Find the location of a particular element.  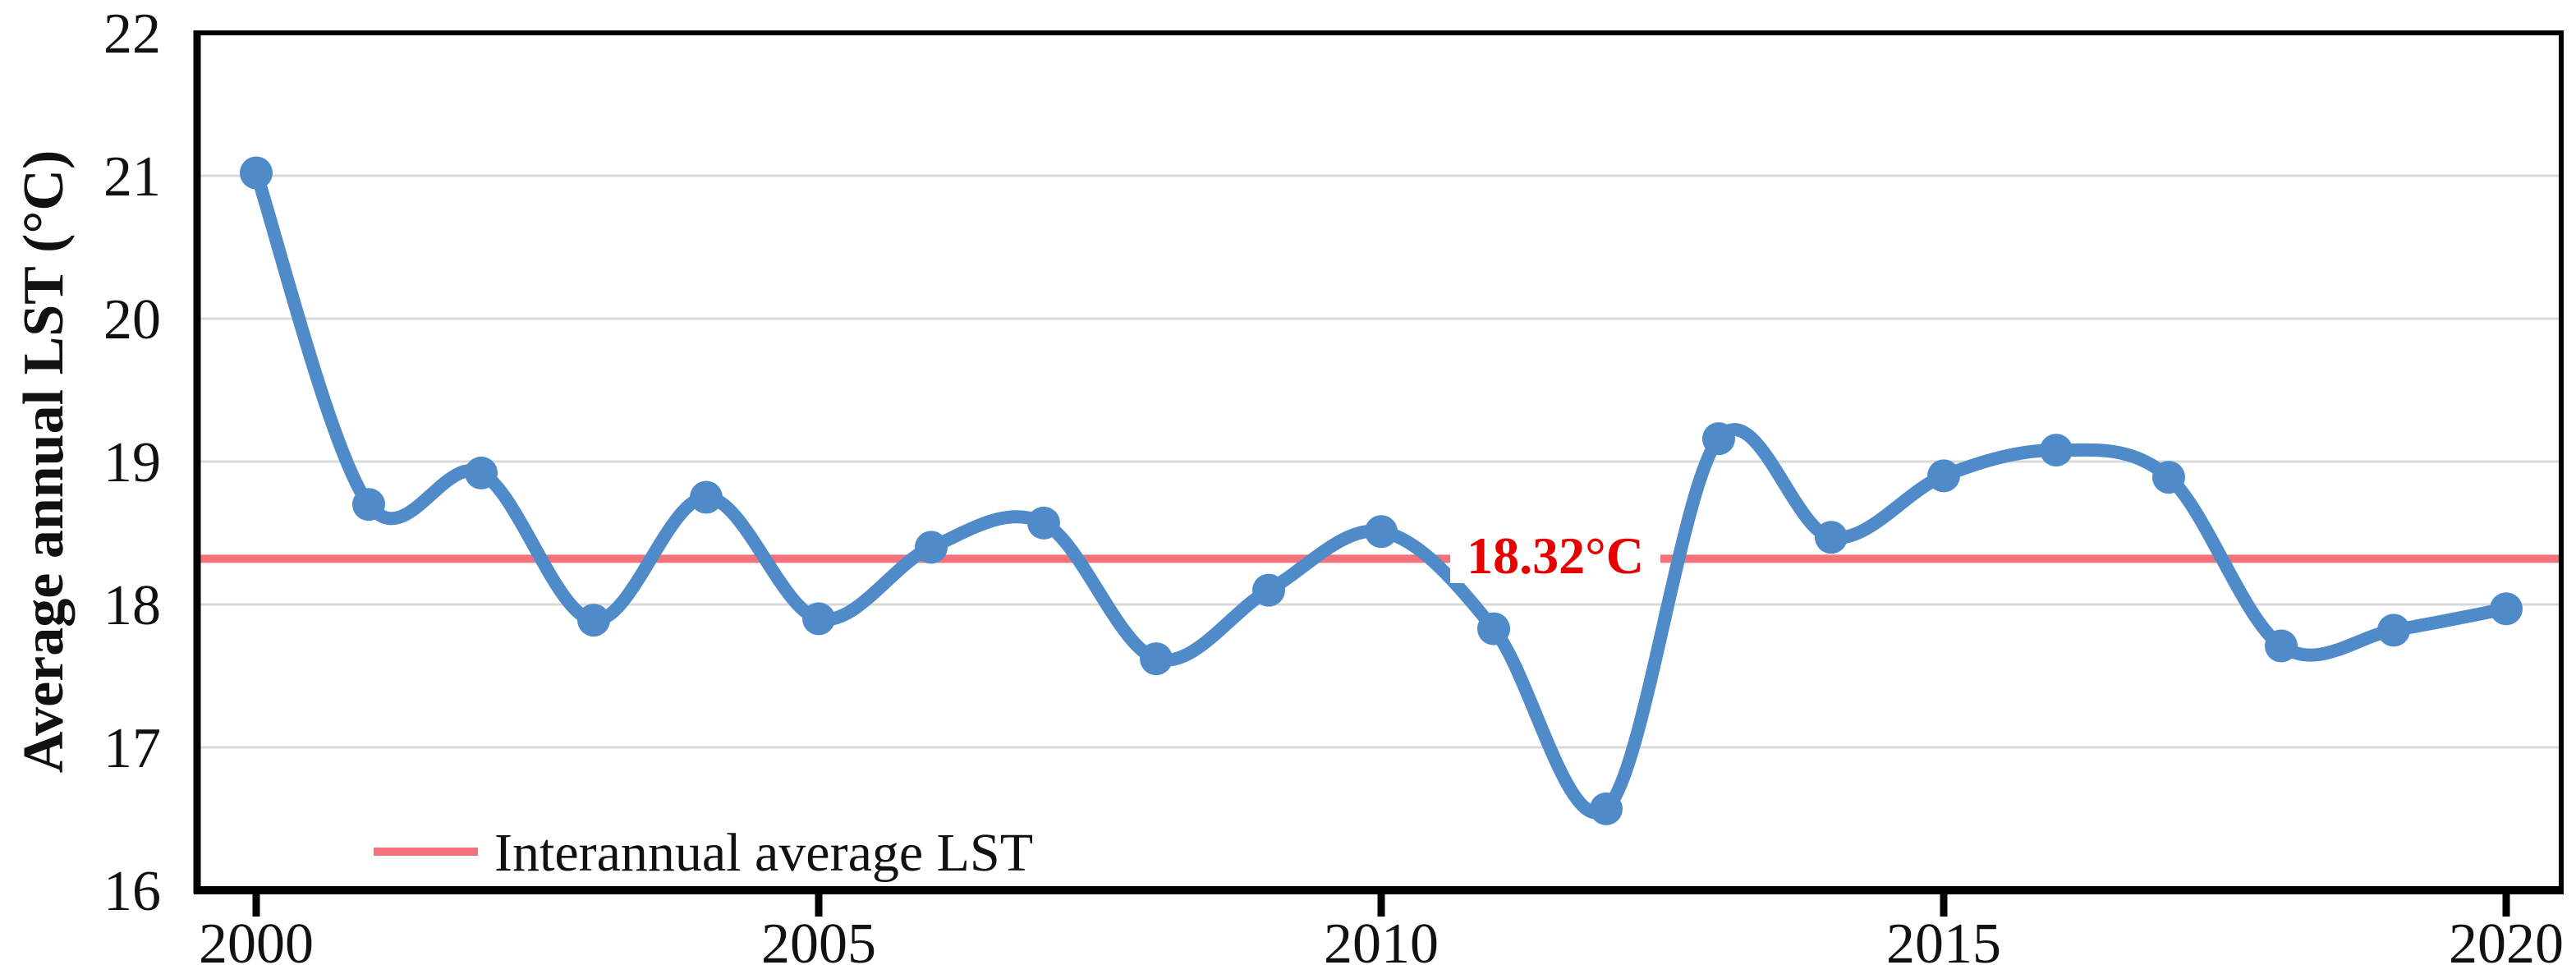

data-point-2016 is located at coordinates (2056, 451).